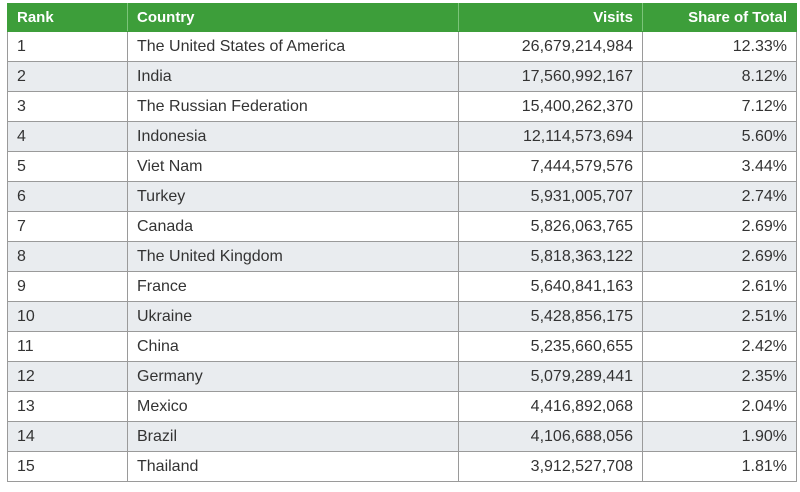  Describe the element at coordinates (550, 286) in the screenshot. I see `visits-cell: 5,640,841,163` at that location.